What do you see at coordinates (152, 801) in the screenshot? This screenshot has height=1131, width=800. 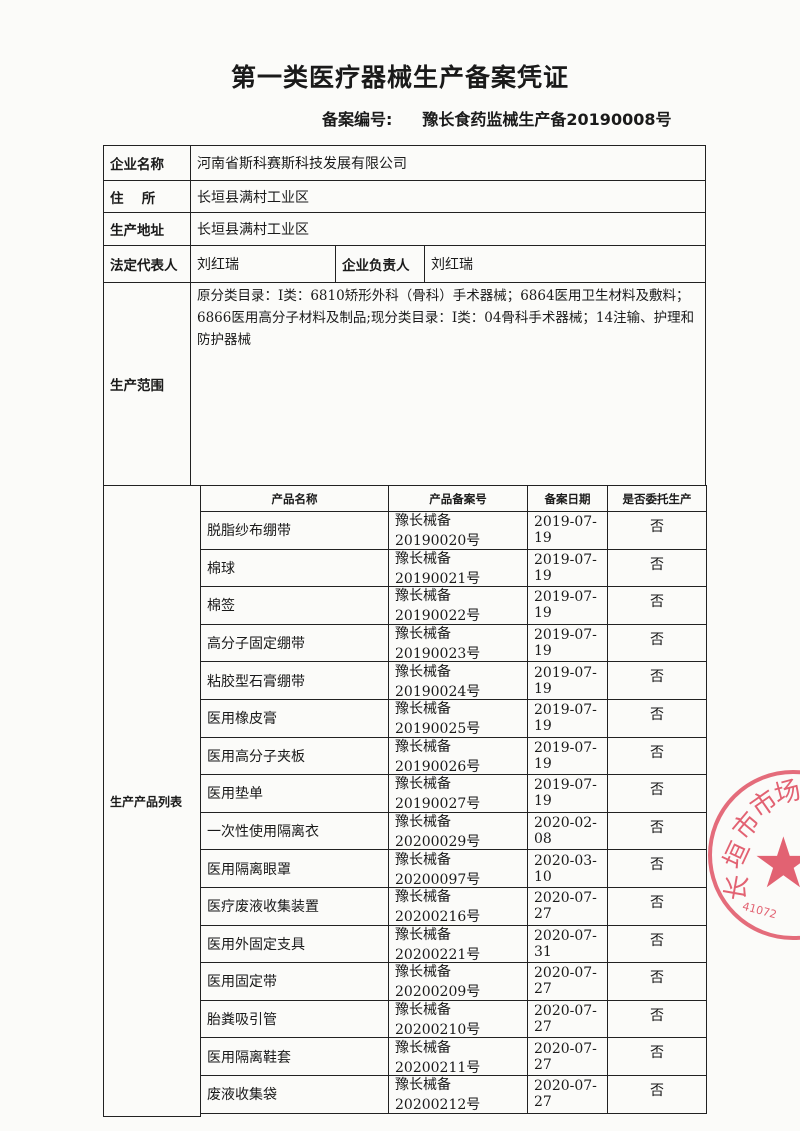 I see `products-label: 生产产品列表` at bounding box center [152, 801].